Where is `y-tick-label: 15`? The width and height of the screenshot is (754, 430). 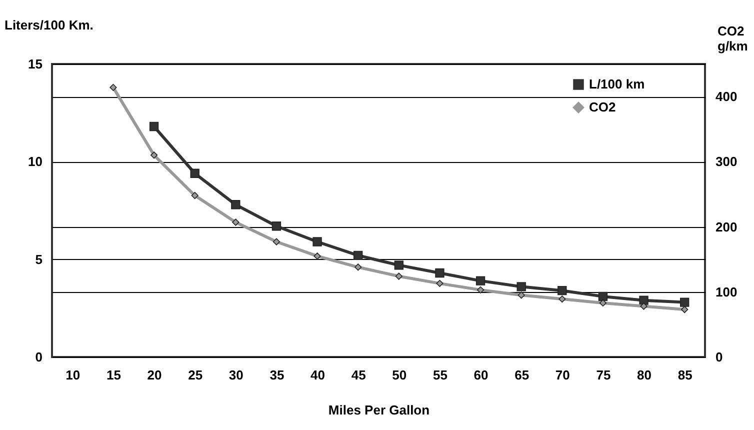 y-tick-label: 15 is located at coordinates (35, 64).